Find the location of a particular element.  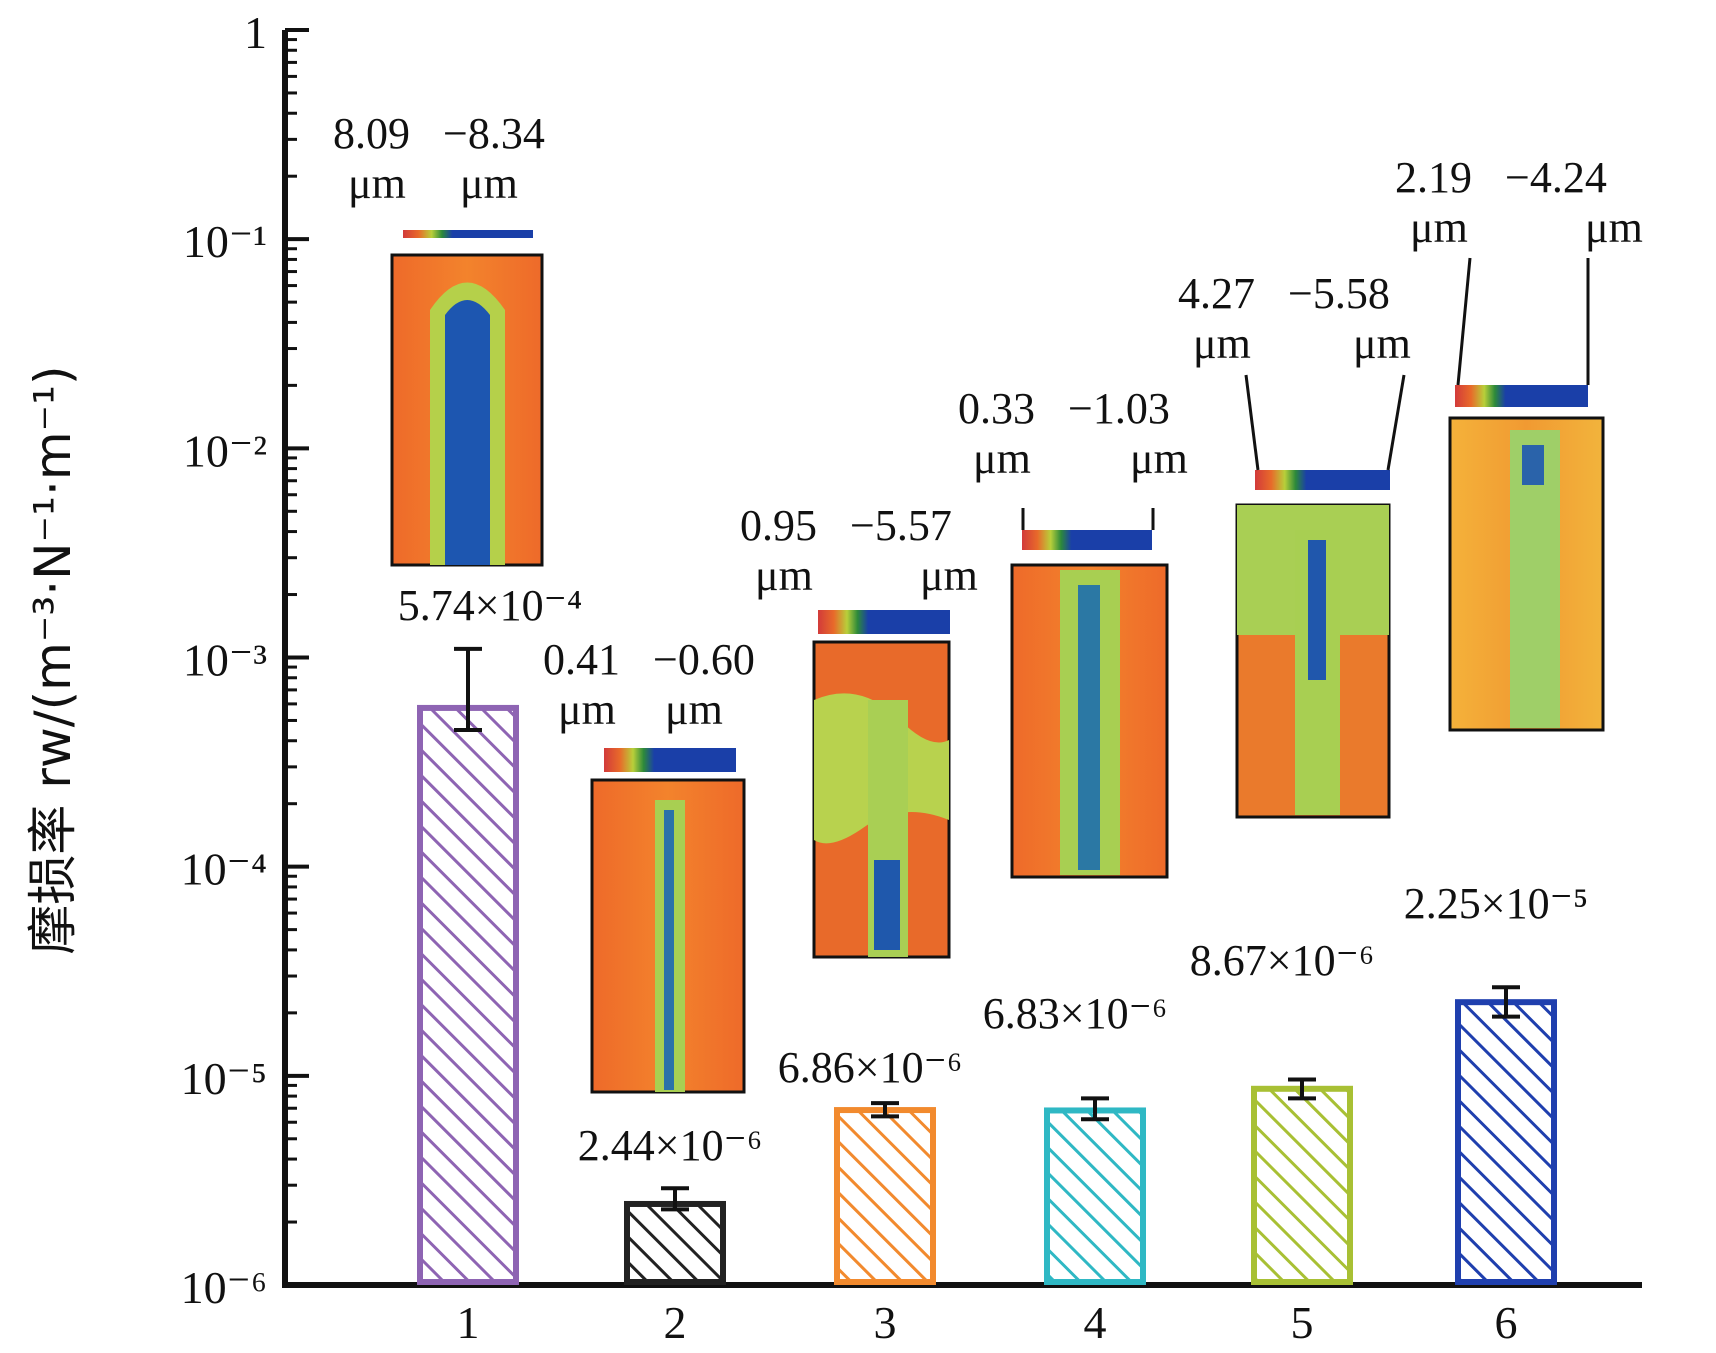

x-tick-label: 2 is located at coordinates (675, 1322).